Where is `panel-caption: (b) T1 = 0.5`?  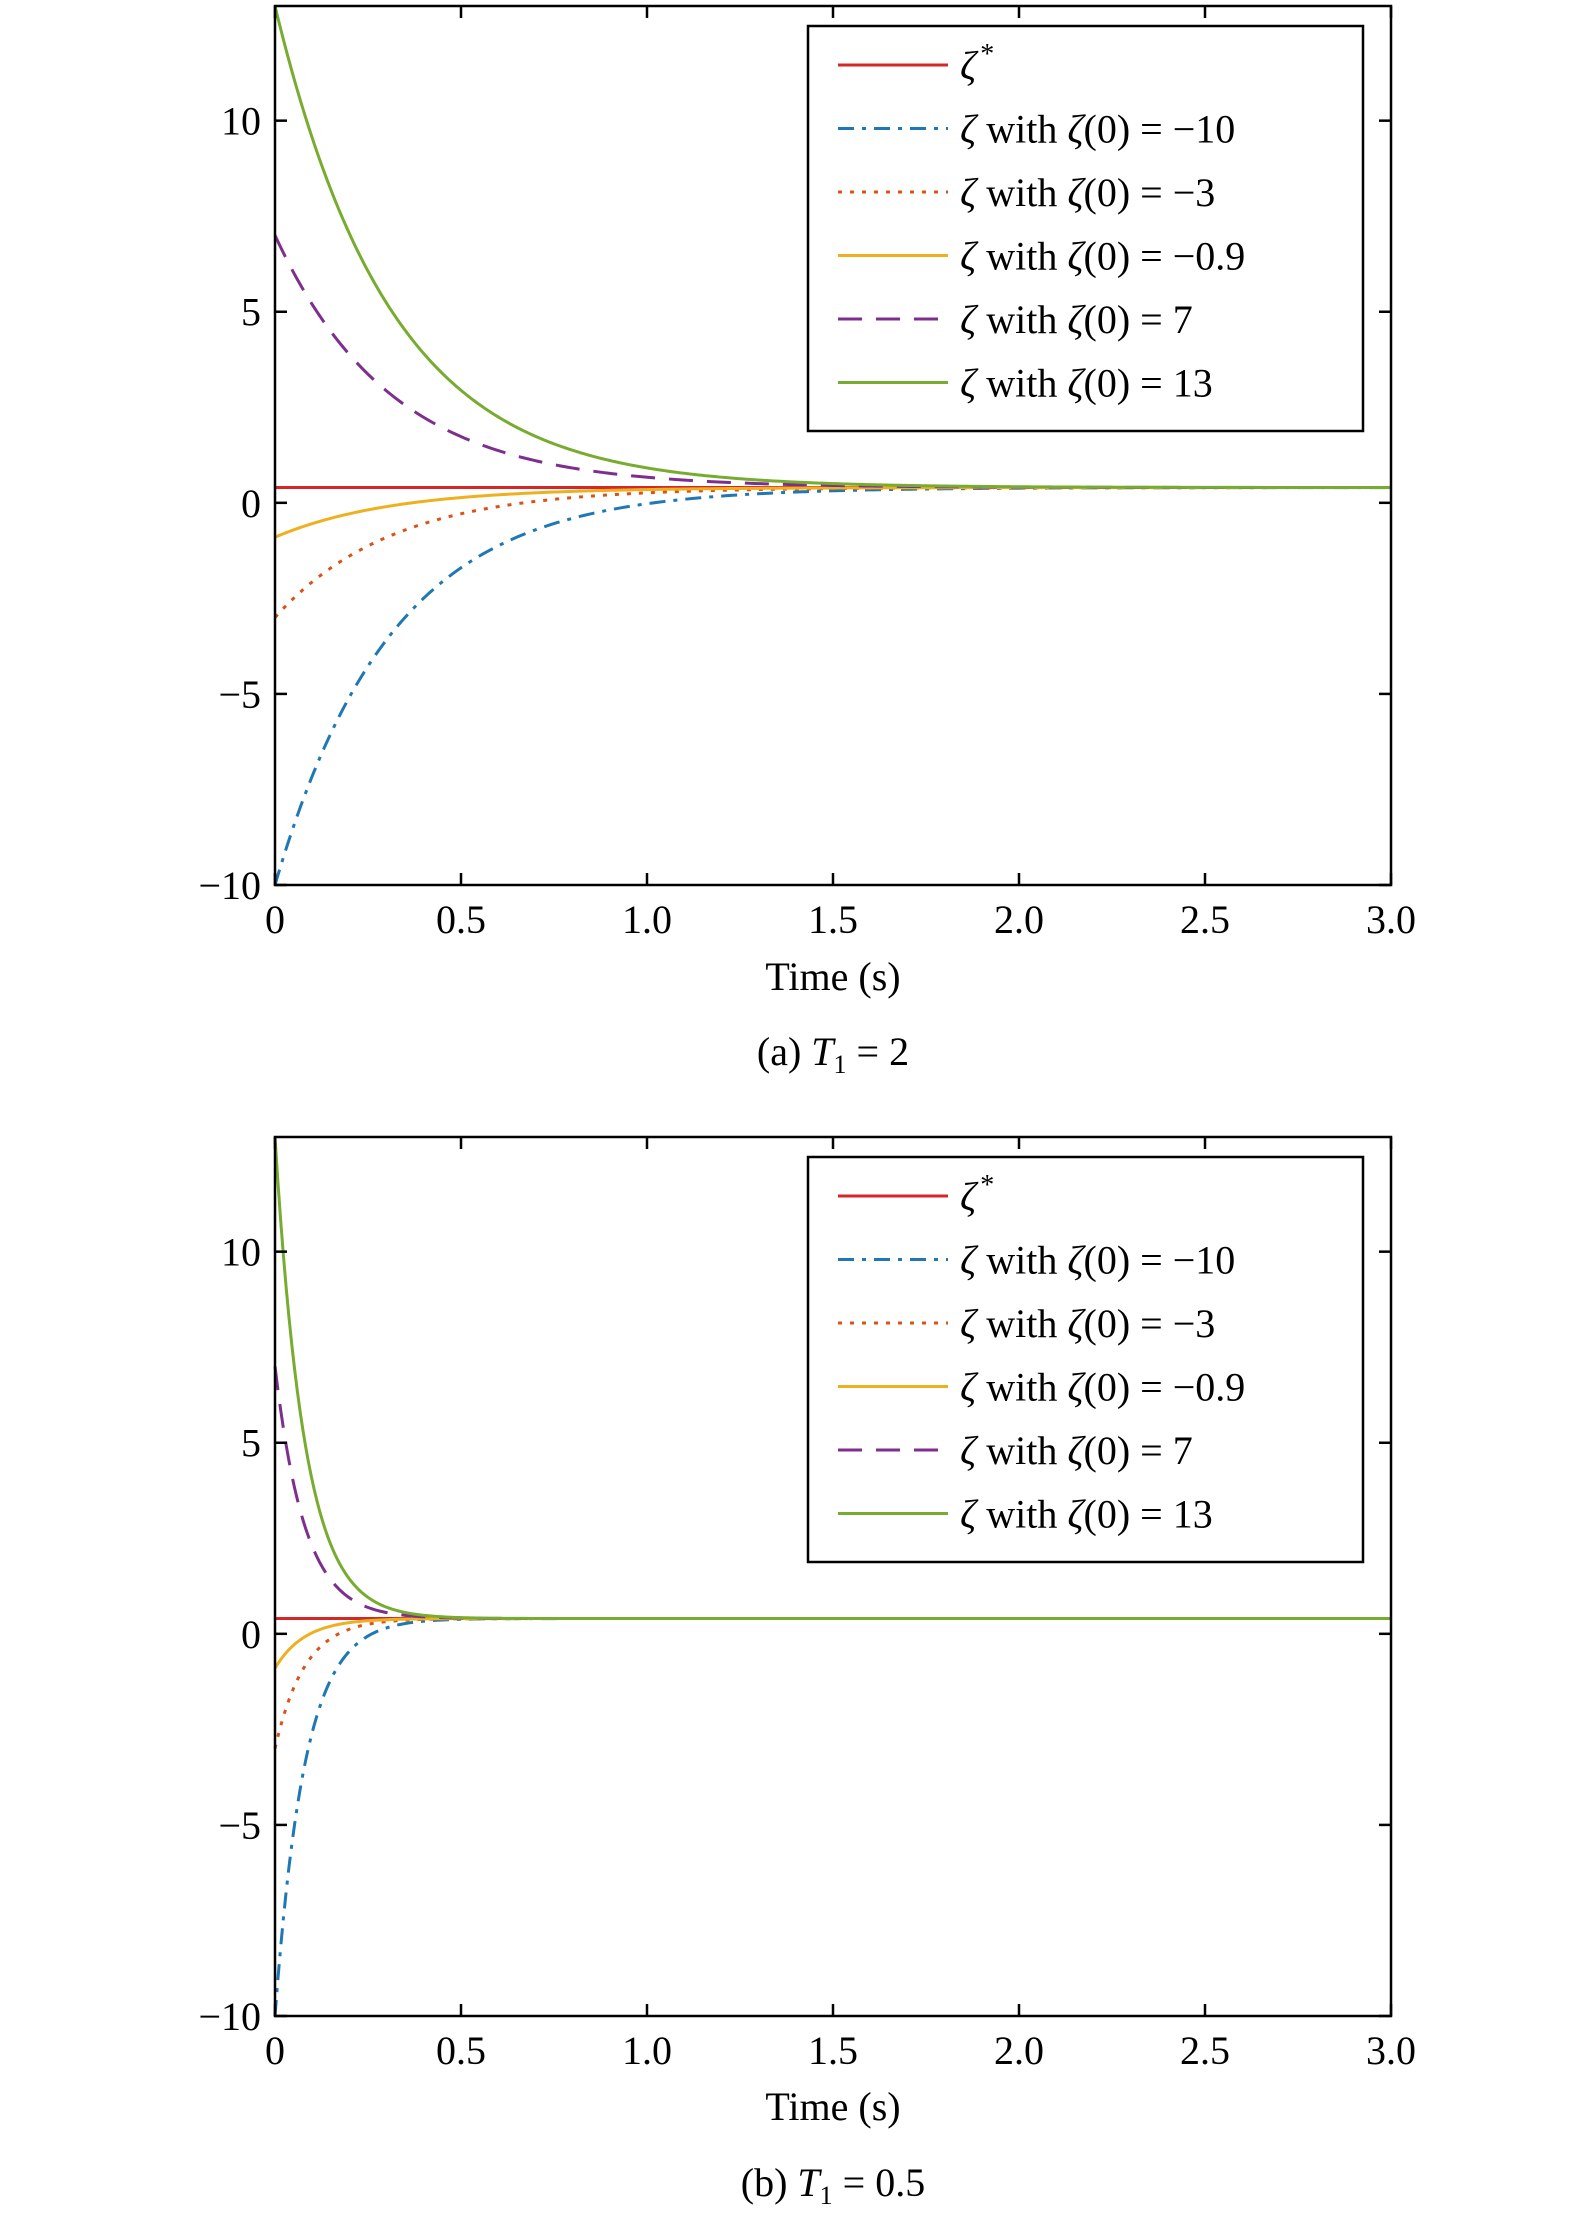
panel-caption: (b) T1 = 0.5 is located at coordinates (833, 2184).